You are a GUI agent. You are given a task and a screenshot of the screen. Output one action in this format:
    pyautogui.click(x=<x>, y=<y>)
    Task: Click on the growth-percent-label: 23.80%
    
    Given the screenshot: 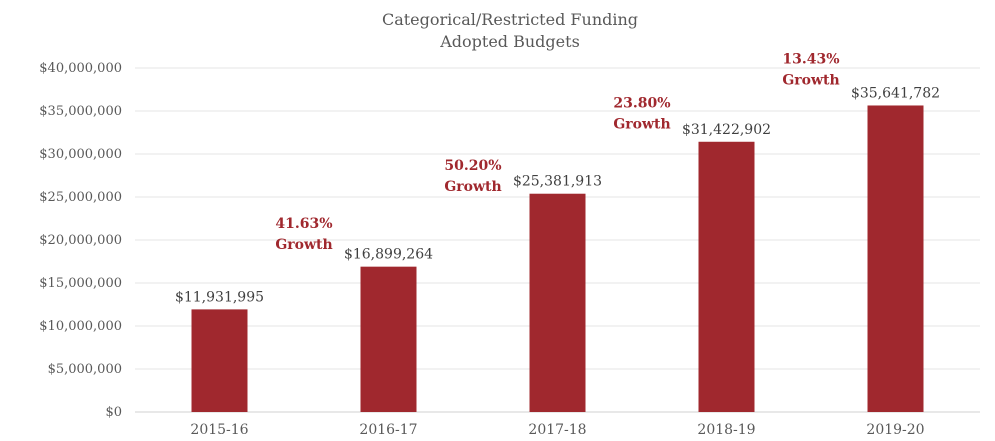 What is the action you would take?
    pyautogui.click(x=641, y=104)
    